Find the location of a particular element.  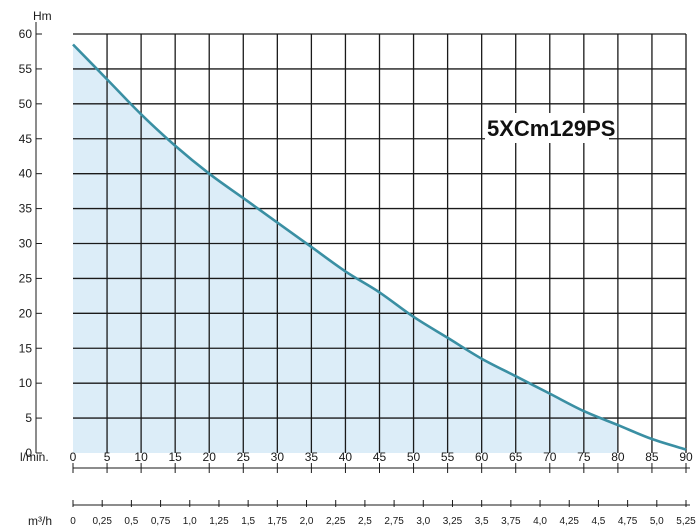

model-label: 5XCm129PS is located at coordinates (551, 128).